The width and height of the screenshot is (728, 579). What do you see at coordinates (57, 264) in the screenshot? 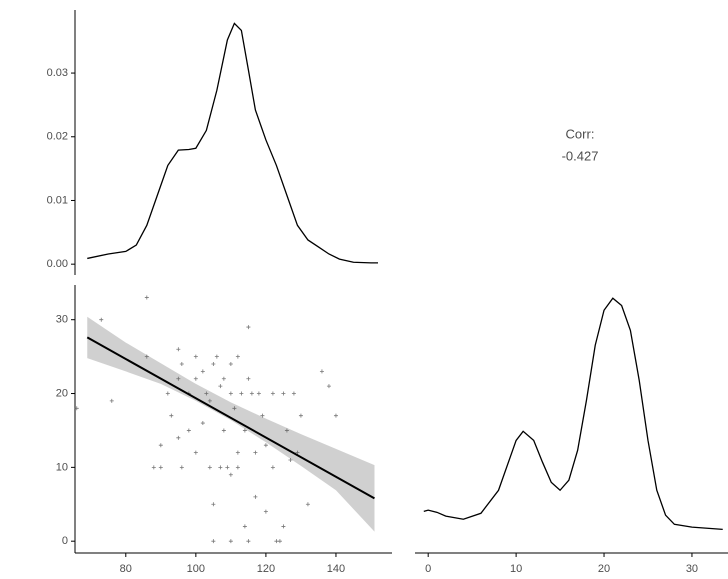
I see `y-tick-label: 0.00` at bounding box center [57, 264].